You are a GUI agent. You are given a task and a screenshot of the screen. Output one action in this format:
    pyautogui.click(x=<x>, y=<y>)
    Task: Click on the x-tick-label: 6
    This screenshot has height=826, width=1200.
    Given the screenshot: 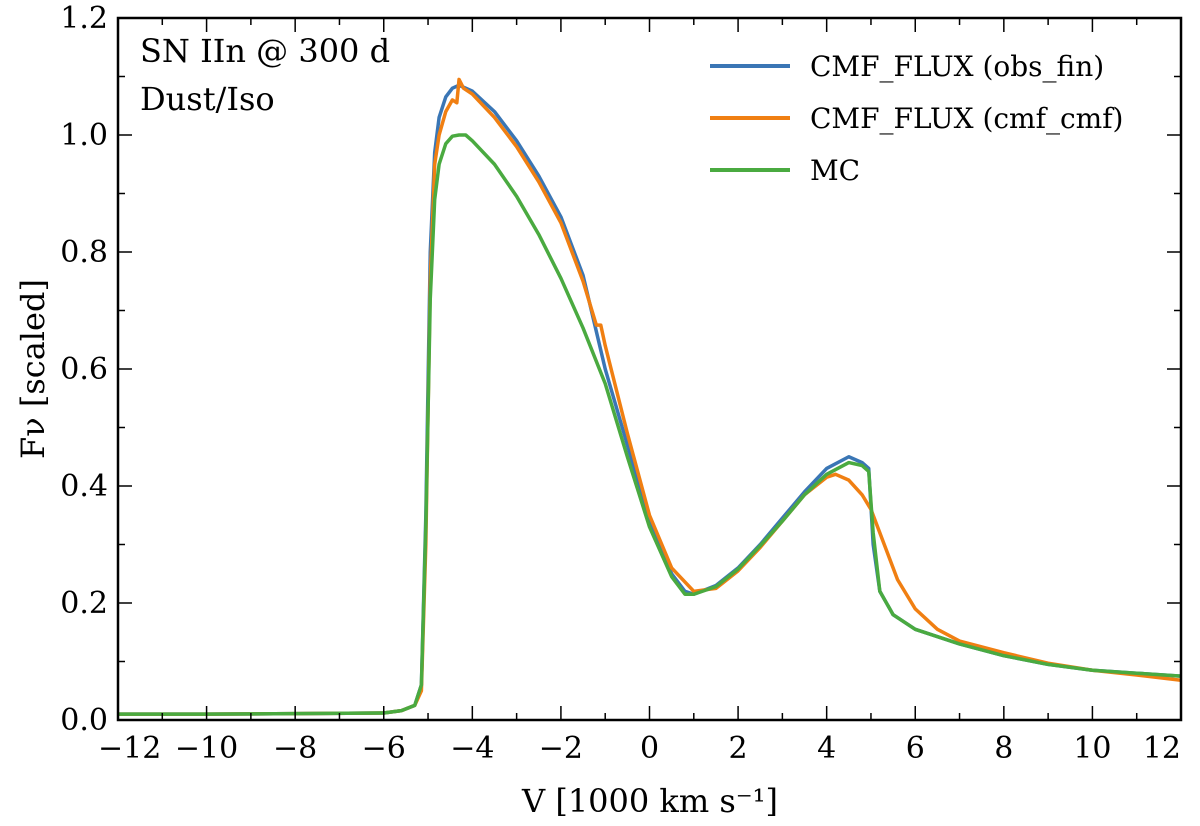 What is the action you would take?
    pyautogui.click(x=915, y=748)
    